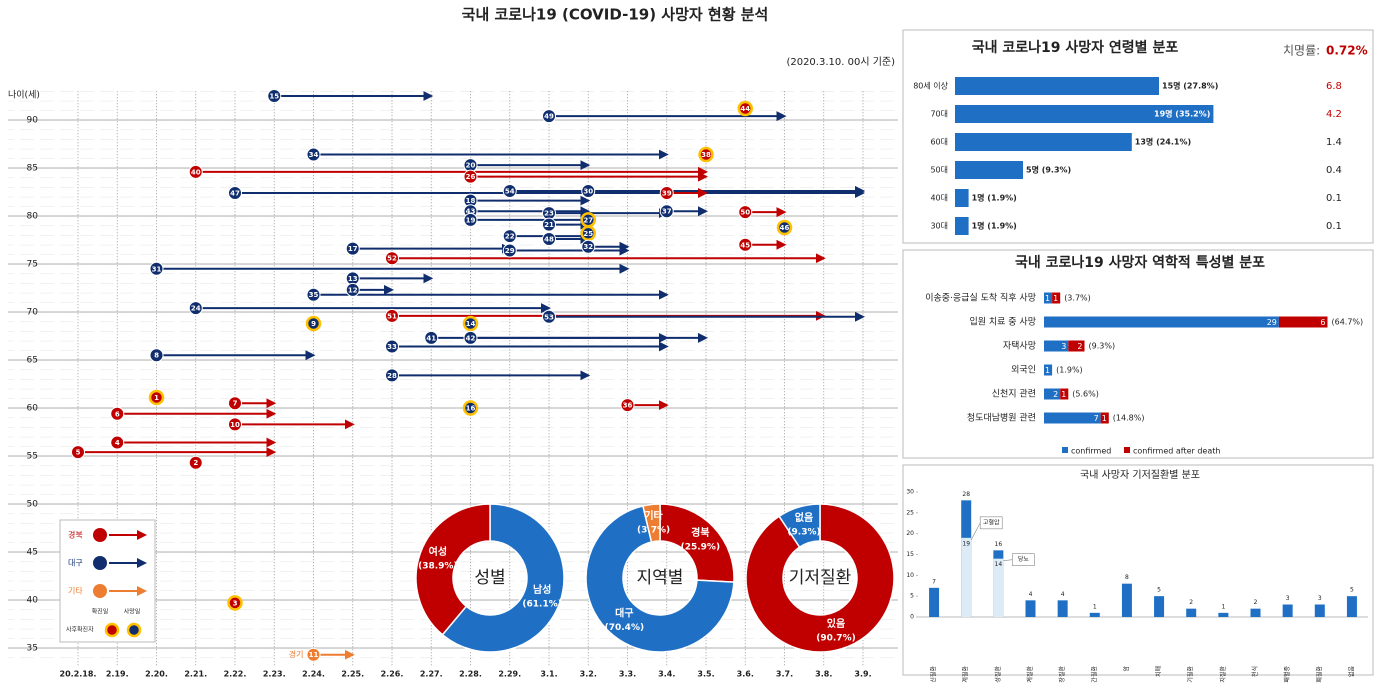 The image size is (1382, 683). Describe the element at coordinates (1096, 418) in the screenshot. I see `segment-label: 7` at that location.